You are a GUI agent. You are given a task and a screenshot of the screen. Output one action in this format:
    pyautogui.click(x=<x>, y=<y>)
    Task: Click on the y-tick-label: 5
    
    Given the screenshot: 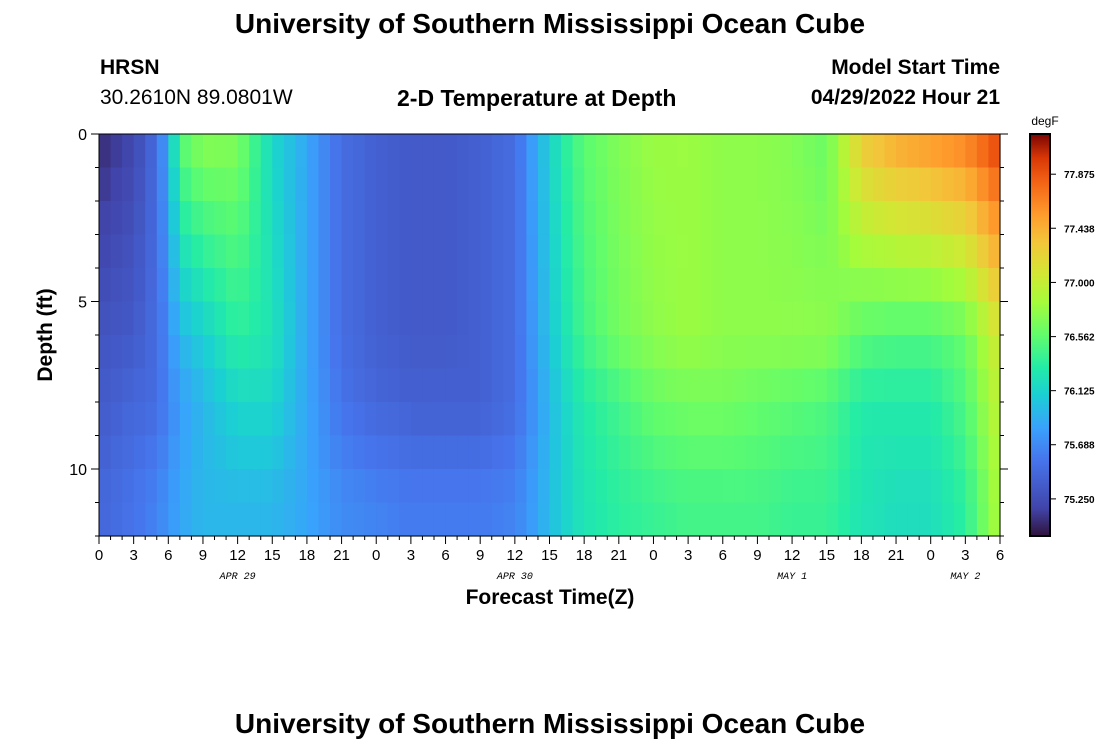 What is the action you would take?
    pyautogui.click(x=82, y=303)
    